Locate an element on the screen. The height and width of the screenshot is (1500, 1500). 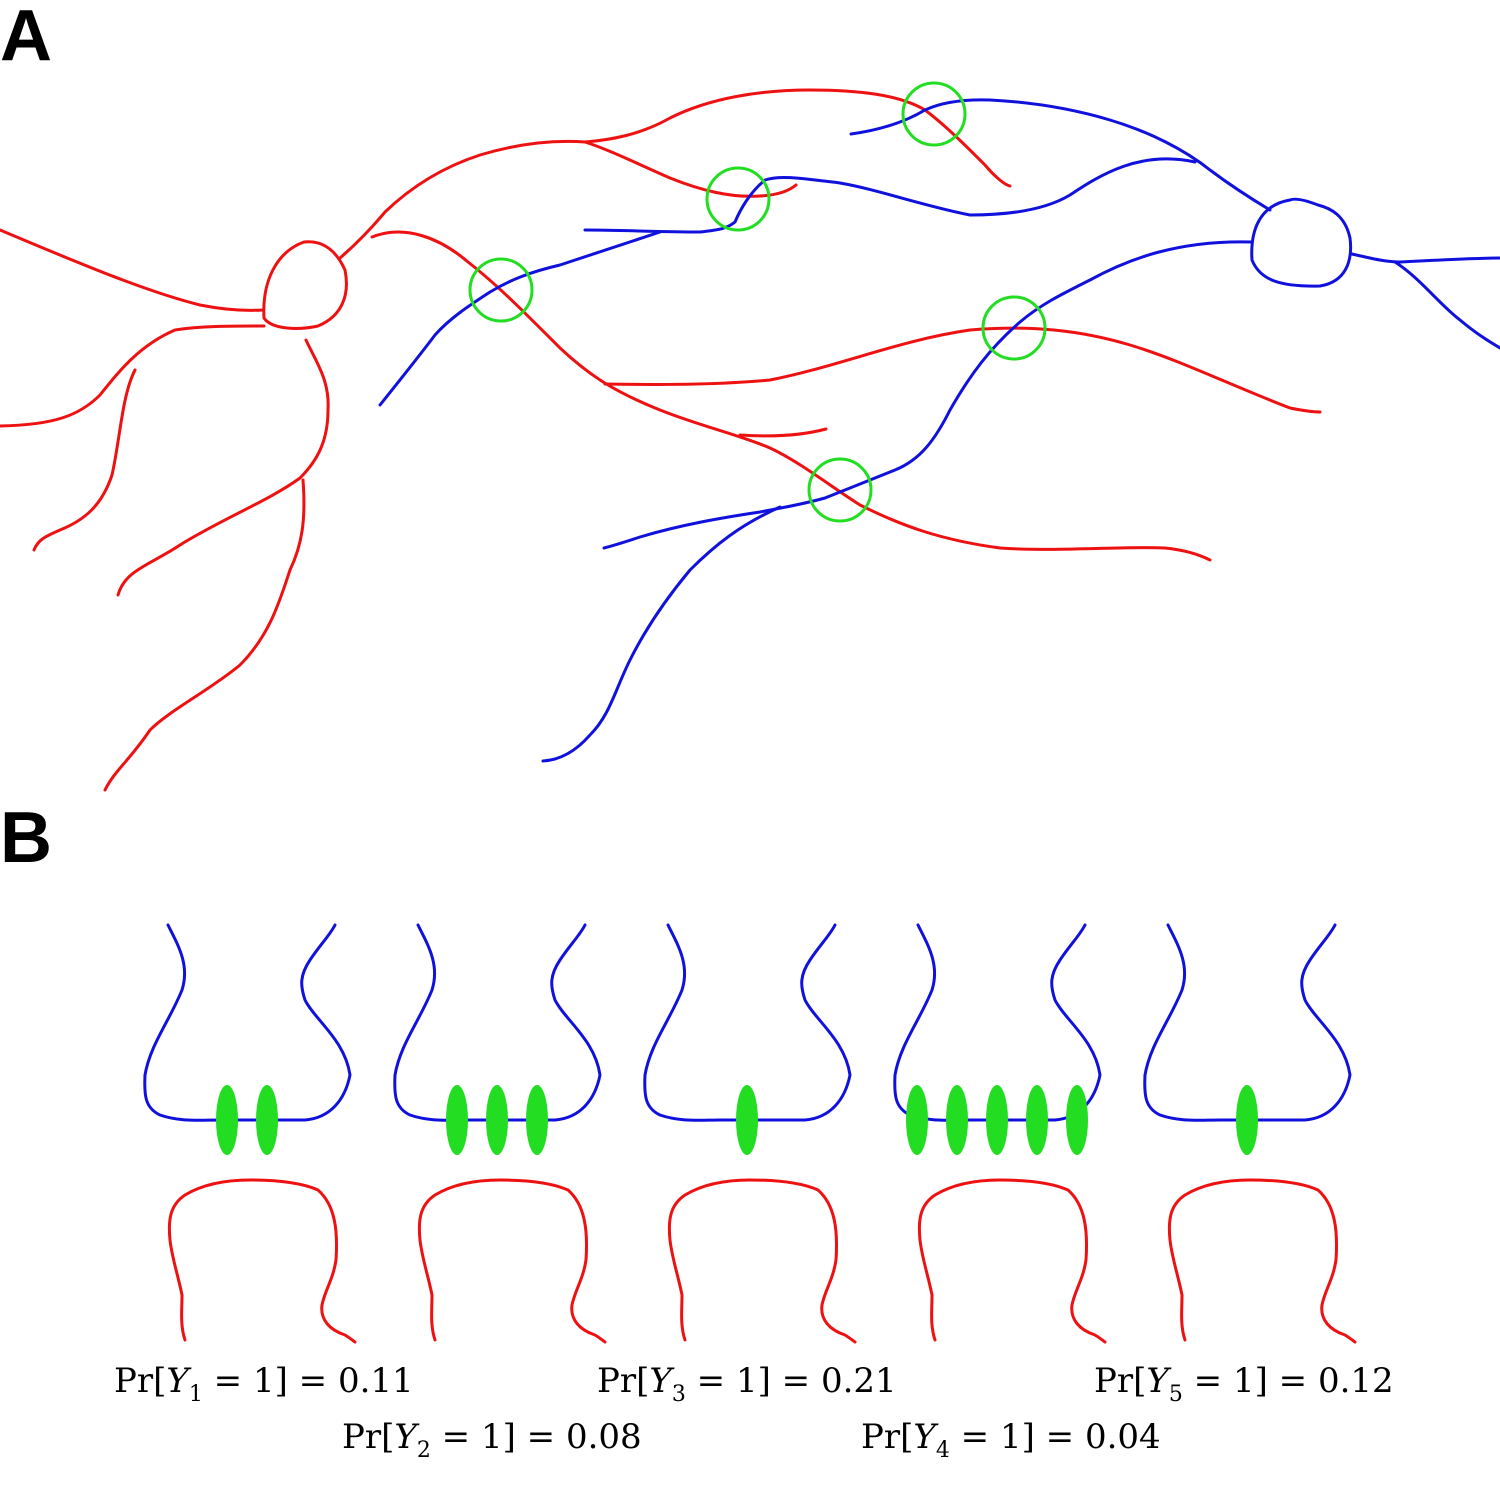
dendrite-soma is located at coordinates (1301, 242).